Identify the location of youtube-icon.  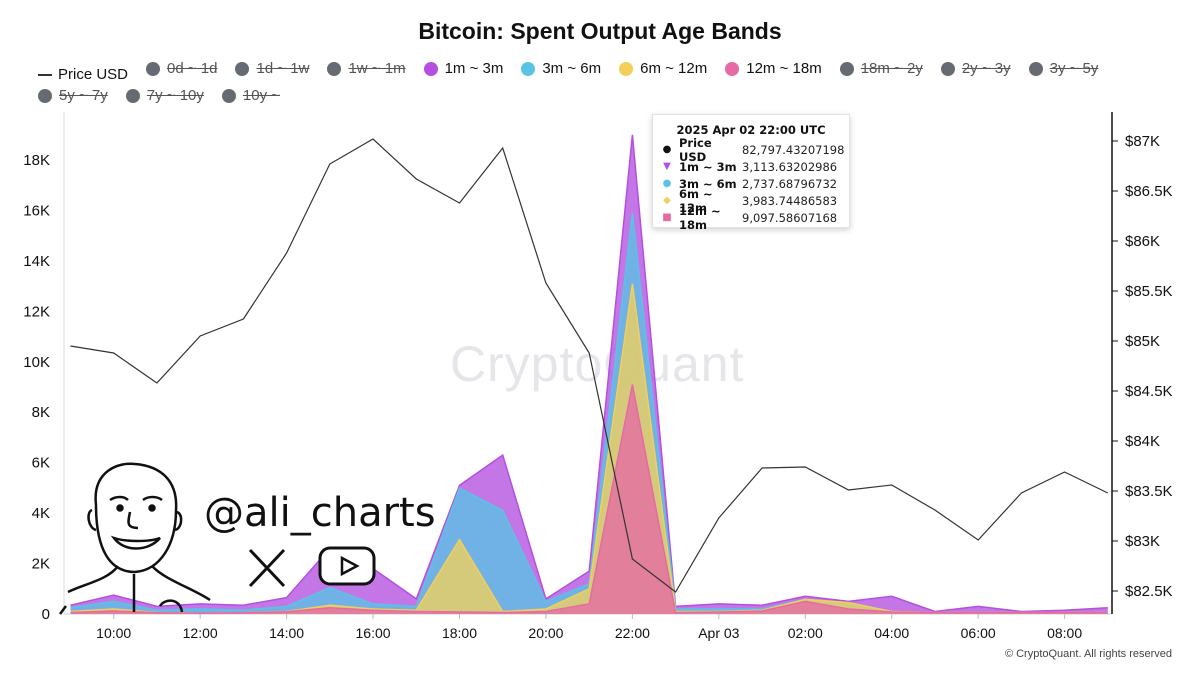
(347, 566).